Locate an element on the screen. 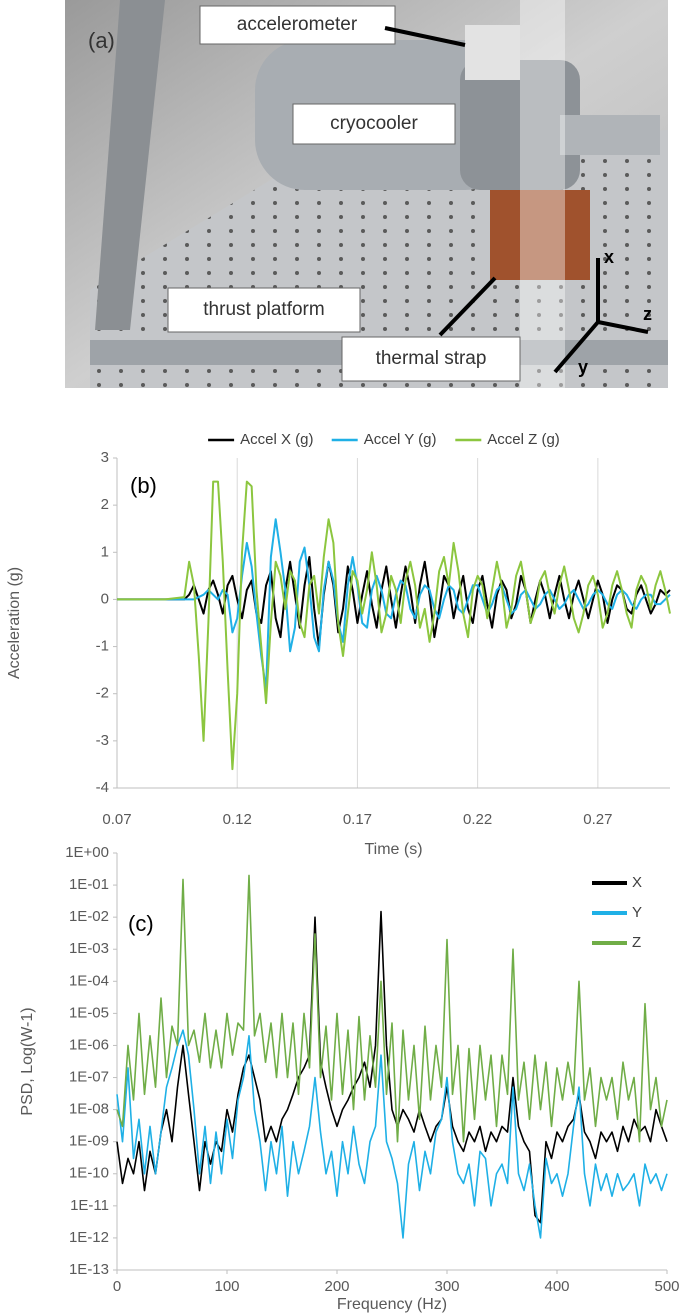  legend-label: Accel X (g) is located at coordinates (276, 439).